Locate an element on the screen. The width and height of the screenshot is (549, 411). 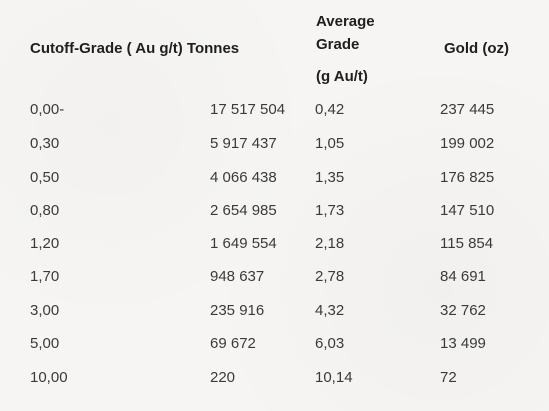
table-row: 0,50 4 066 438 1,35 176 825 is located at coordinates (274, 179).